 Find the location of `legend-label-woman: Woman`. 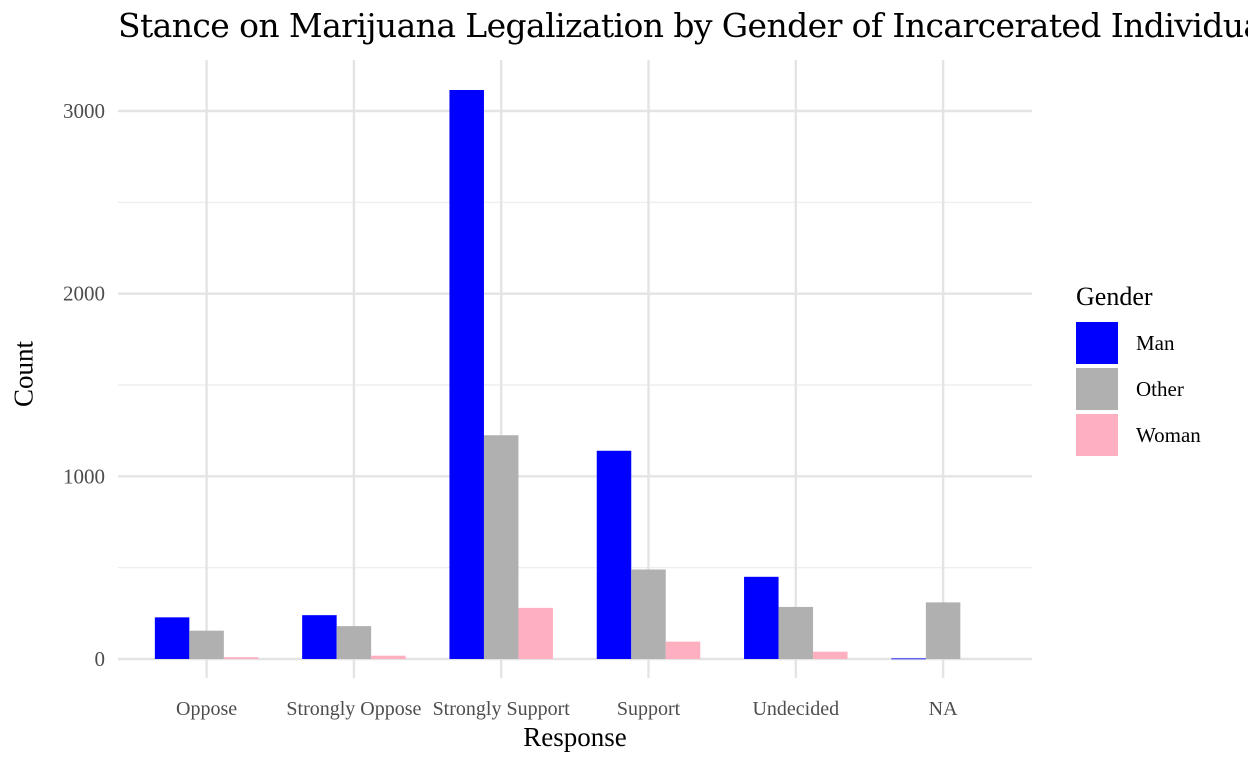

legend-label-woman: Woman is located at coordinates (1168, 434).